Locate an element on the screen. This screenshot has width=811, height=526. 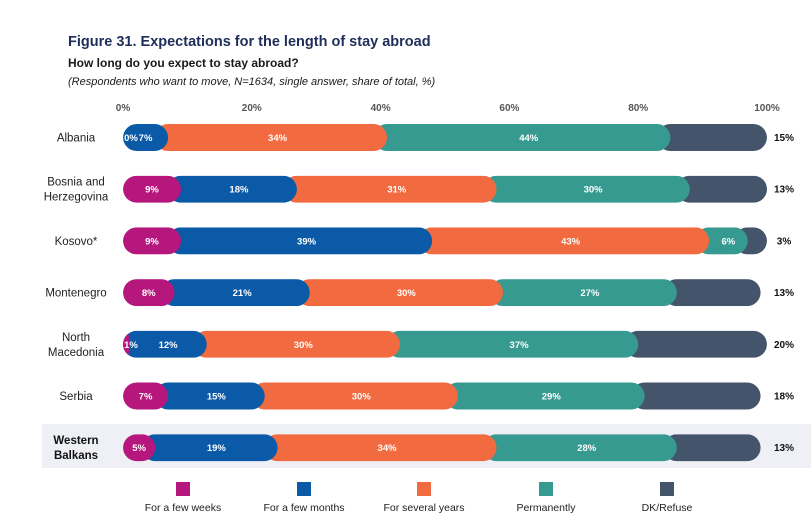
data-label: 27% is located at coordinates (590, 293).